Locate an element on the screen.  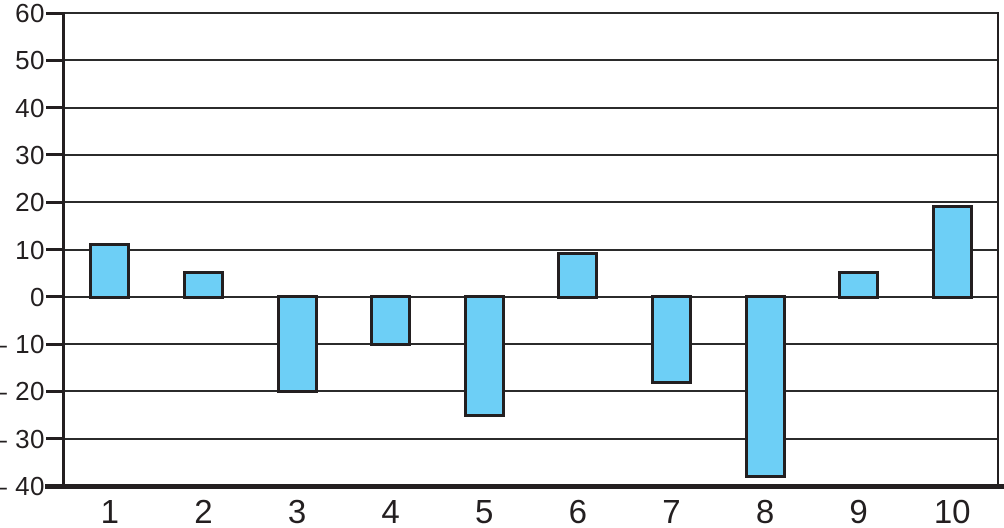
x-axis-label: 7 is located at coordinates (671, 510).